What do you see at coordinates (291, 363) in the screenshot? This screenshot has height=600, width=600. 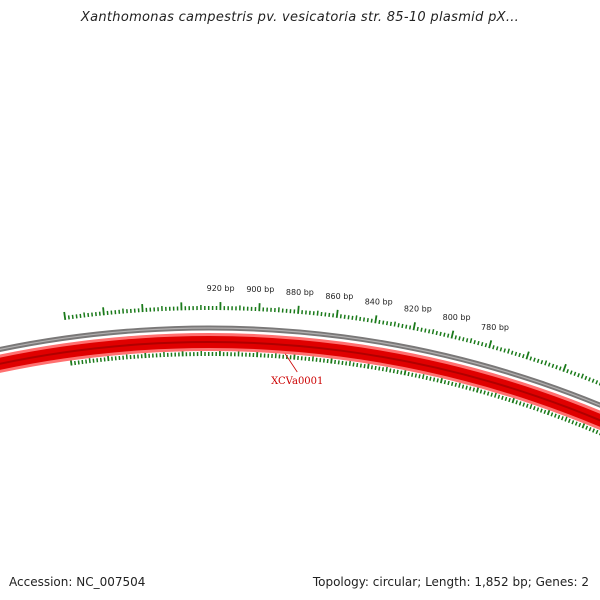 I see `gene-label-pointer` at bounding box center [291, 363].